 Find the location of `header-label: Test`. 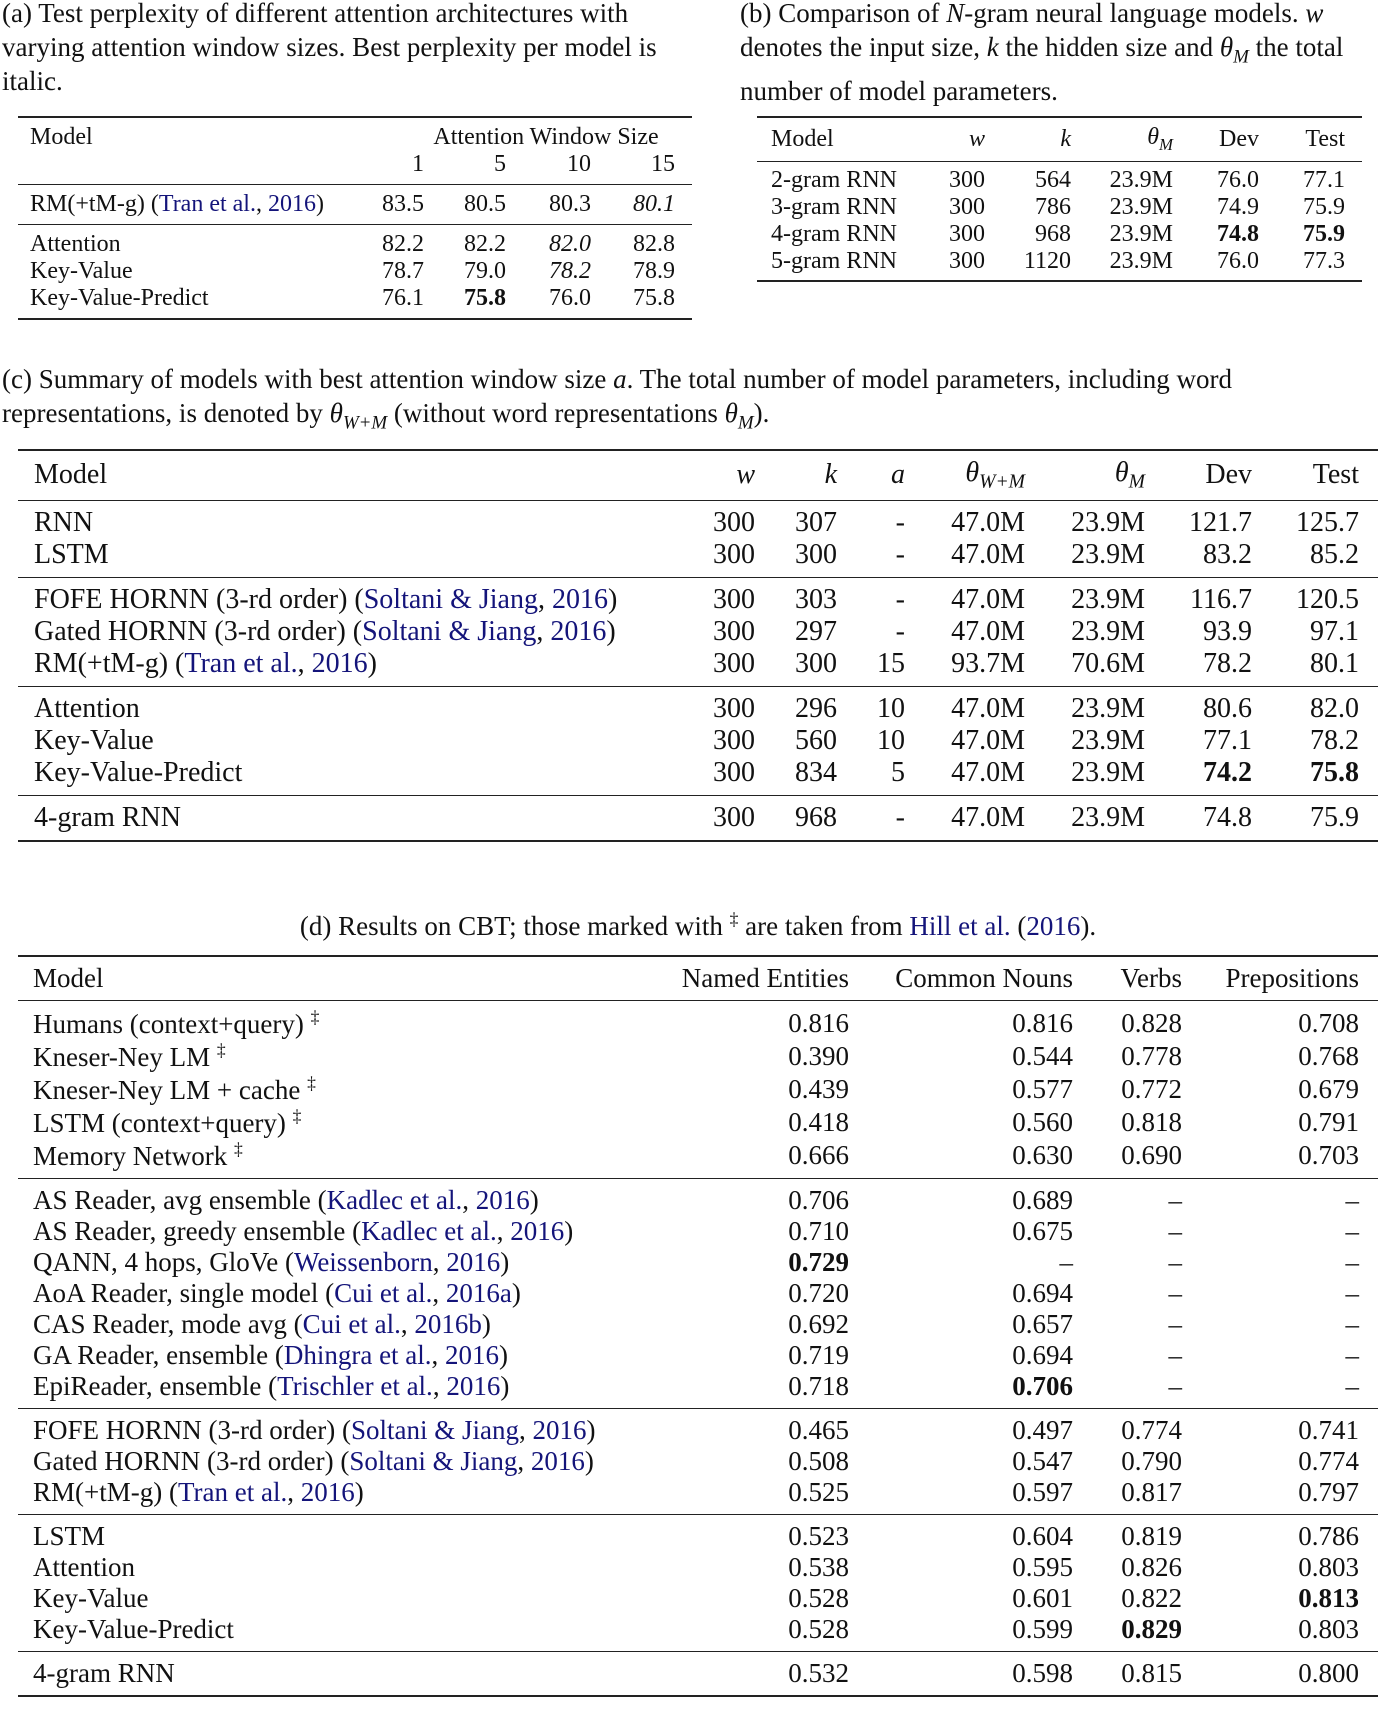

header-label: Test is located at coordinates (1325, 138).